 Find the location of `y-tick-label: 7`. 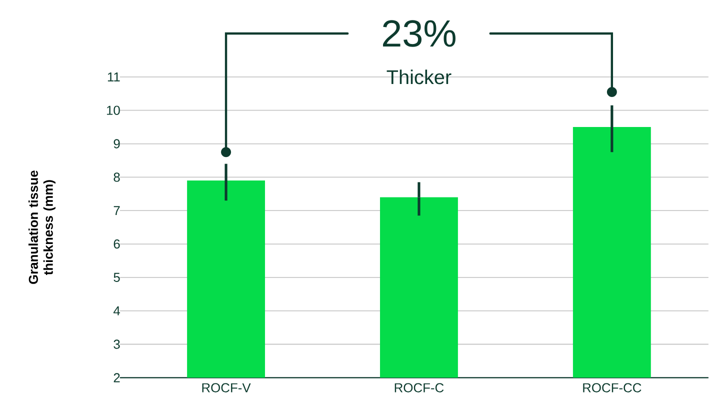

y-tick-label: 7 is located at coordinates (117, 211).